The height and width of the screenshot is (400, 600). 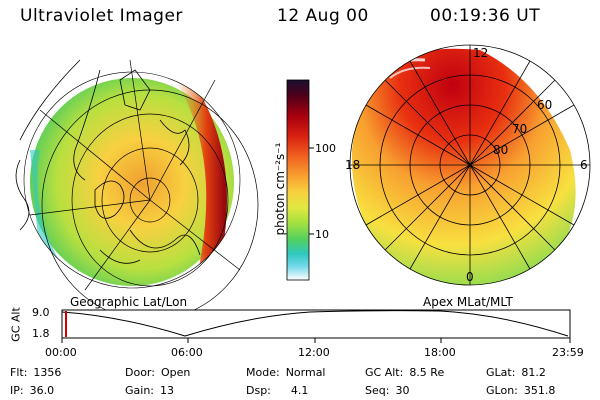 What do you see at coordinates (353, 165) in the screenshot?
I see `mlt-label-18: 18` at bounding box center [353, 165].